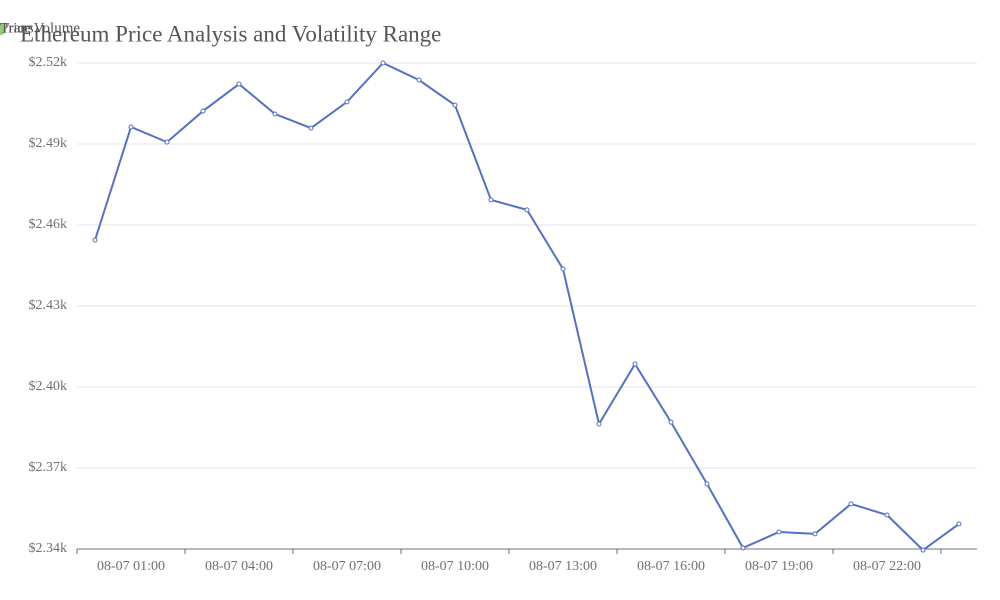 This screenshot has width=1000, height=600. Describe the element at coordinates (671, 566) in the screenshot. I see `x-tick-label: 08-07 16:00` at that location.